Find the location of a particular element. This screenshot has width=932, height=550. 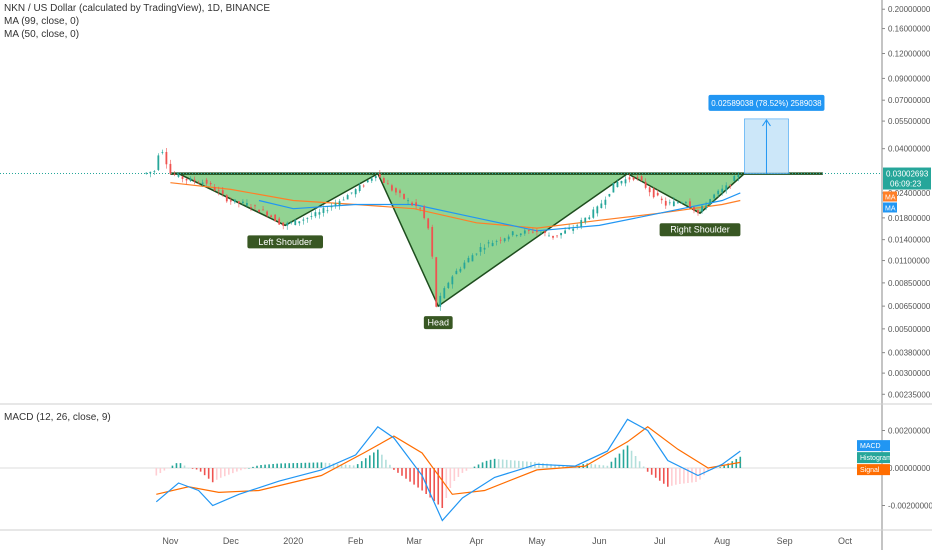

time-axis-label: Dec is located at coordinates (231, 541).